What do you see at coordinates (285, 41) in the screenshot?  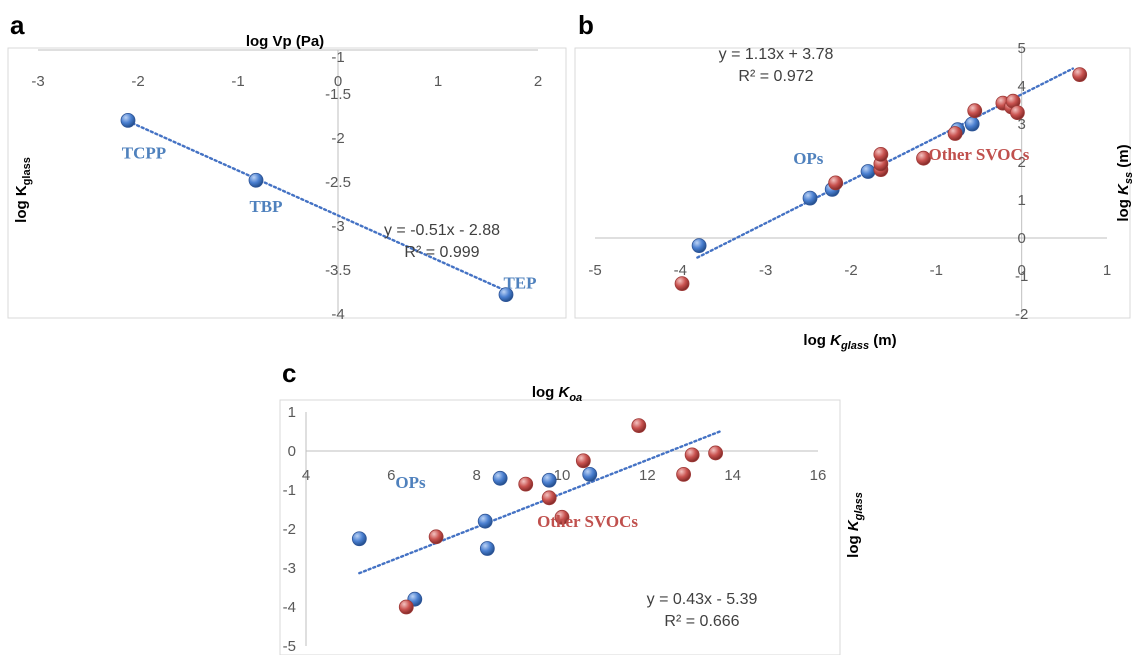 I see `chart-title: log Vp (Pa)` at bounding box center [285, 41].